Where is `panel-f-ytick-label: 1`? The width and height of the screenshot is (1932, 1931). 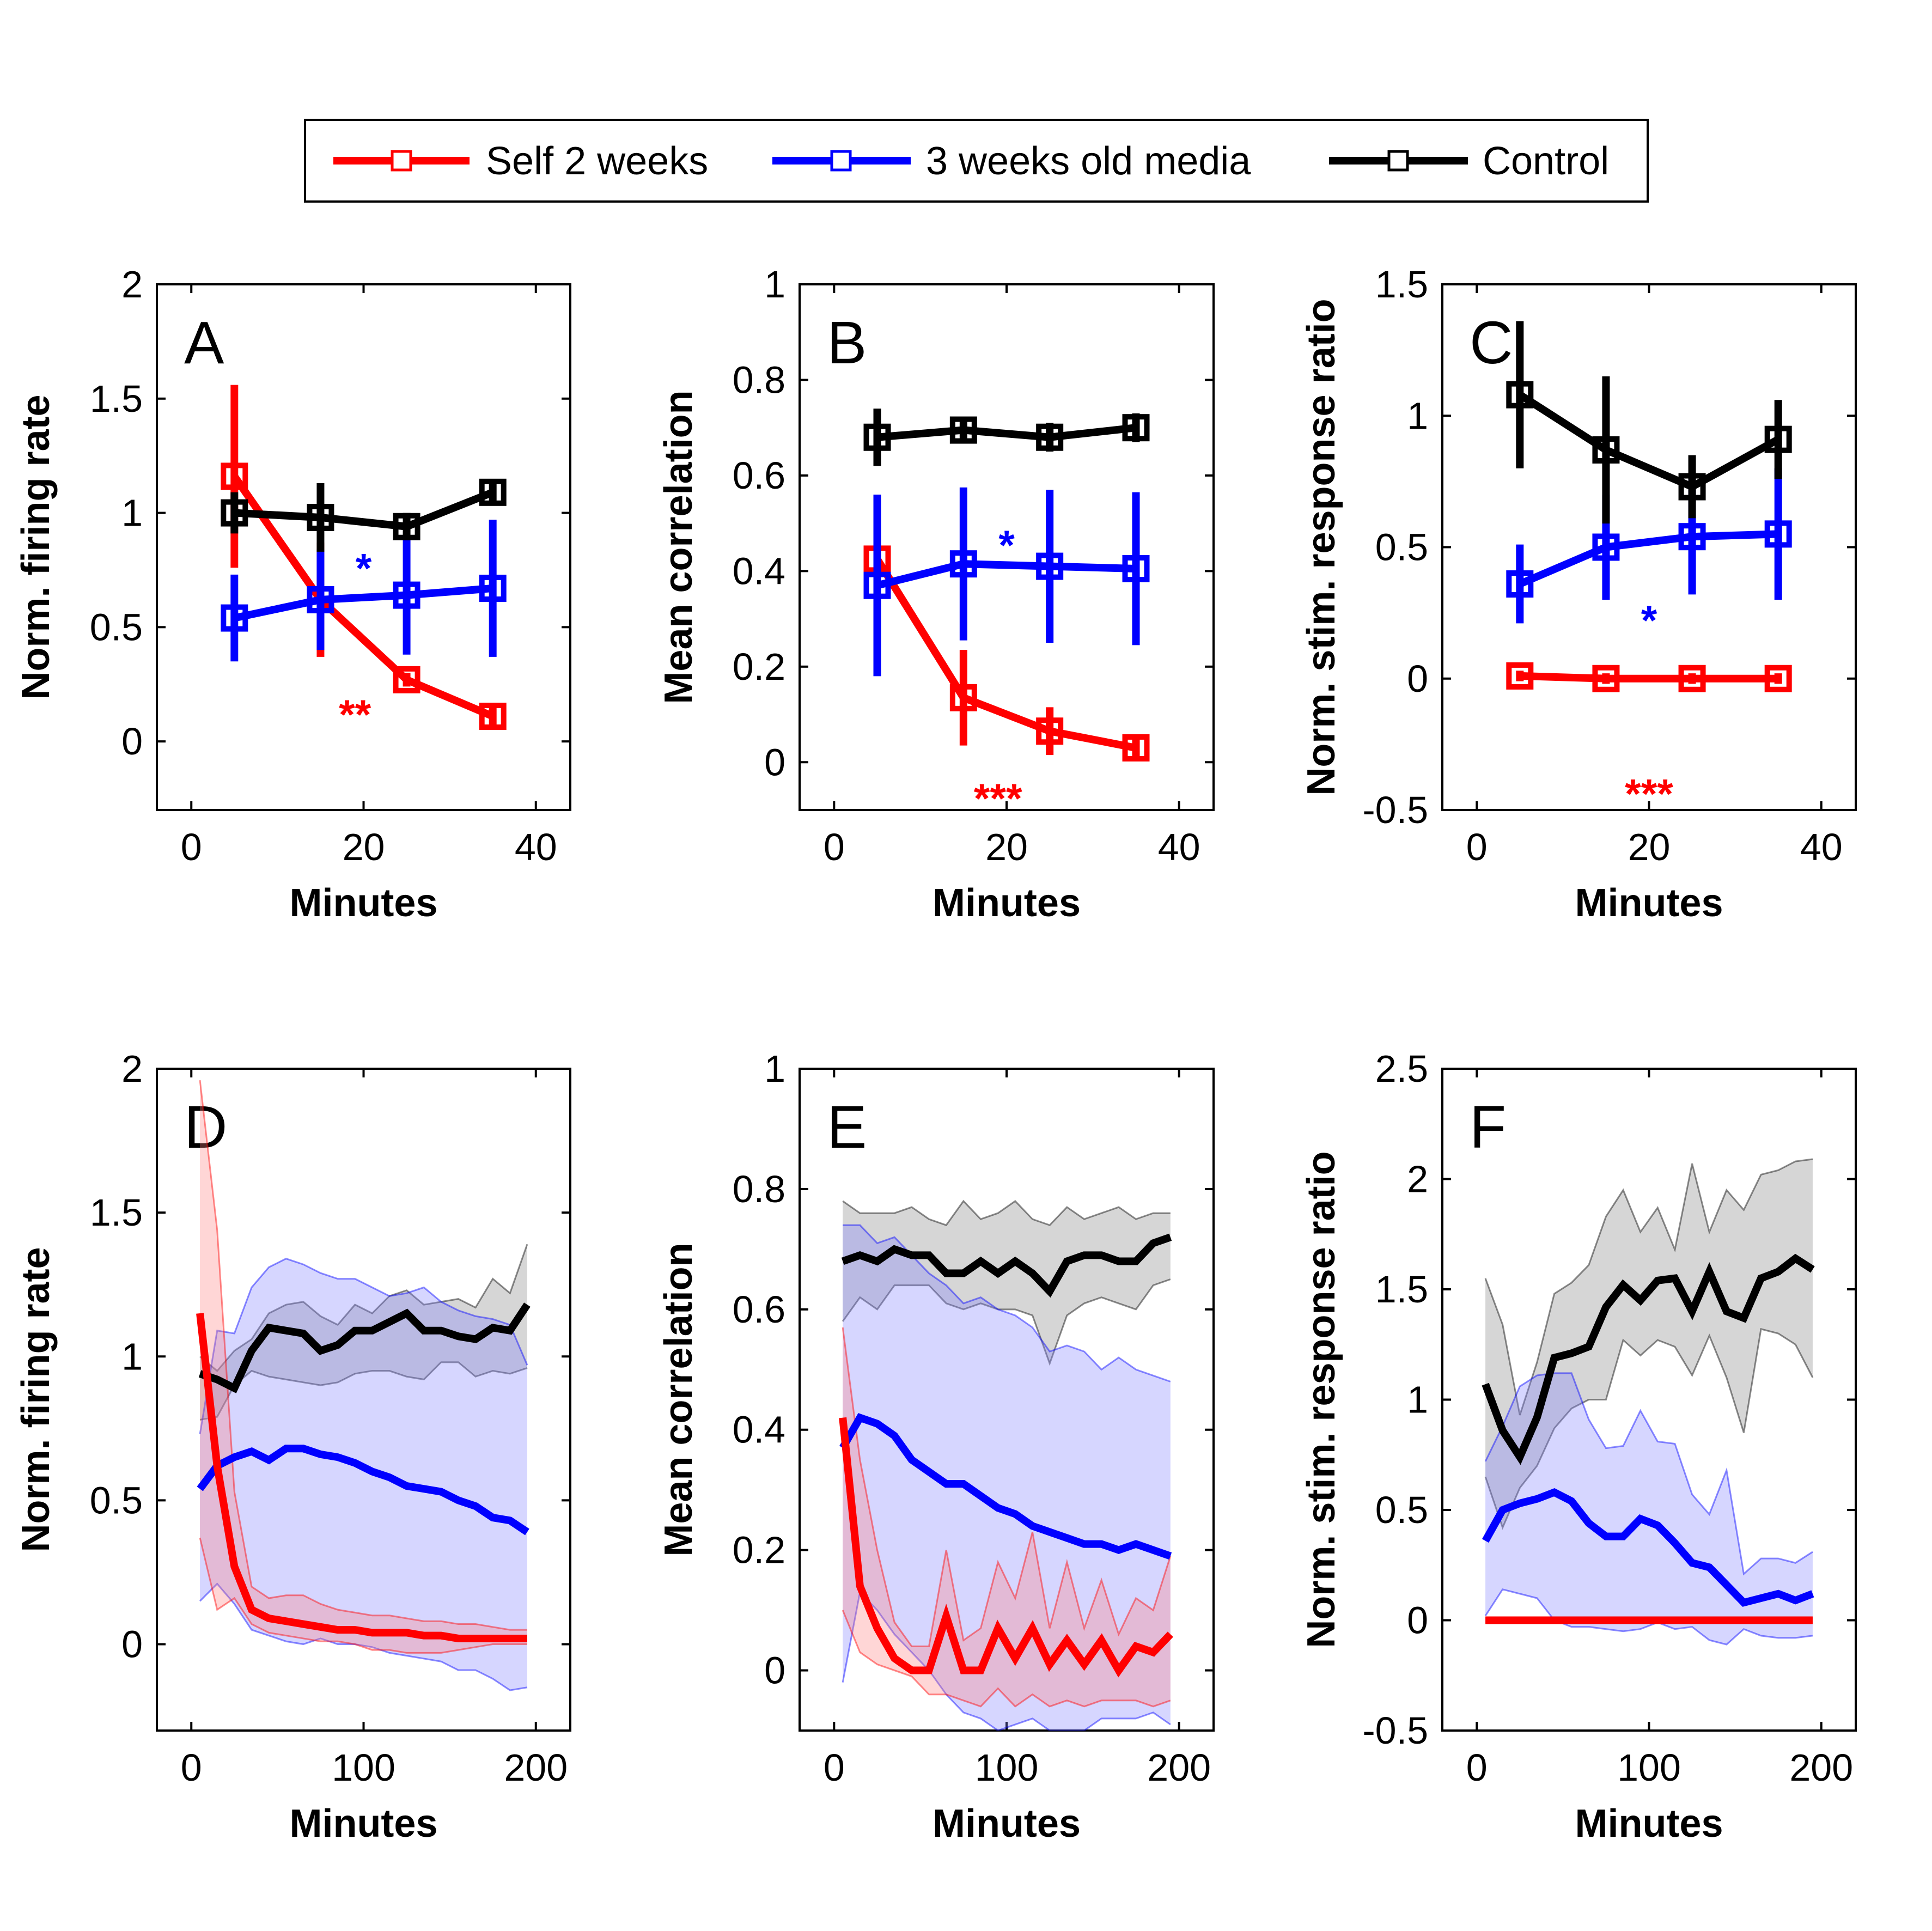
panel-f-ytick-label: 1 is located at coordinates (1417, 1400).